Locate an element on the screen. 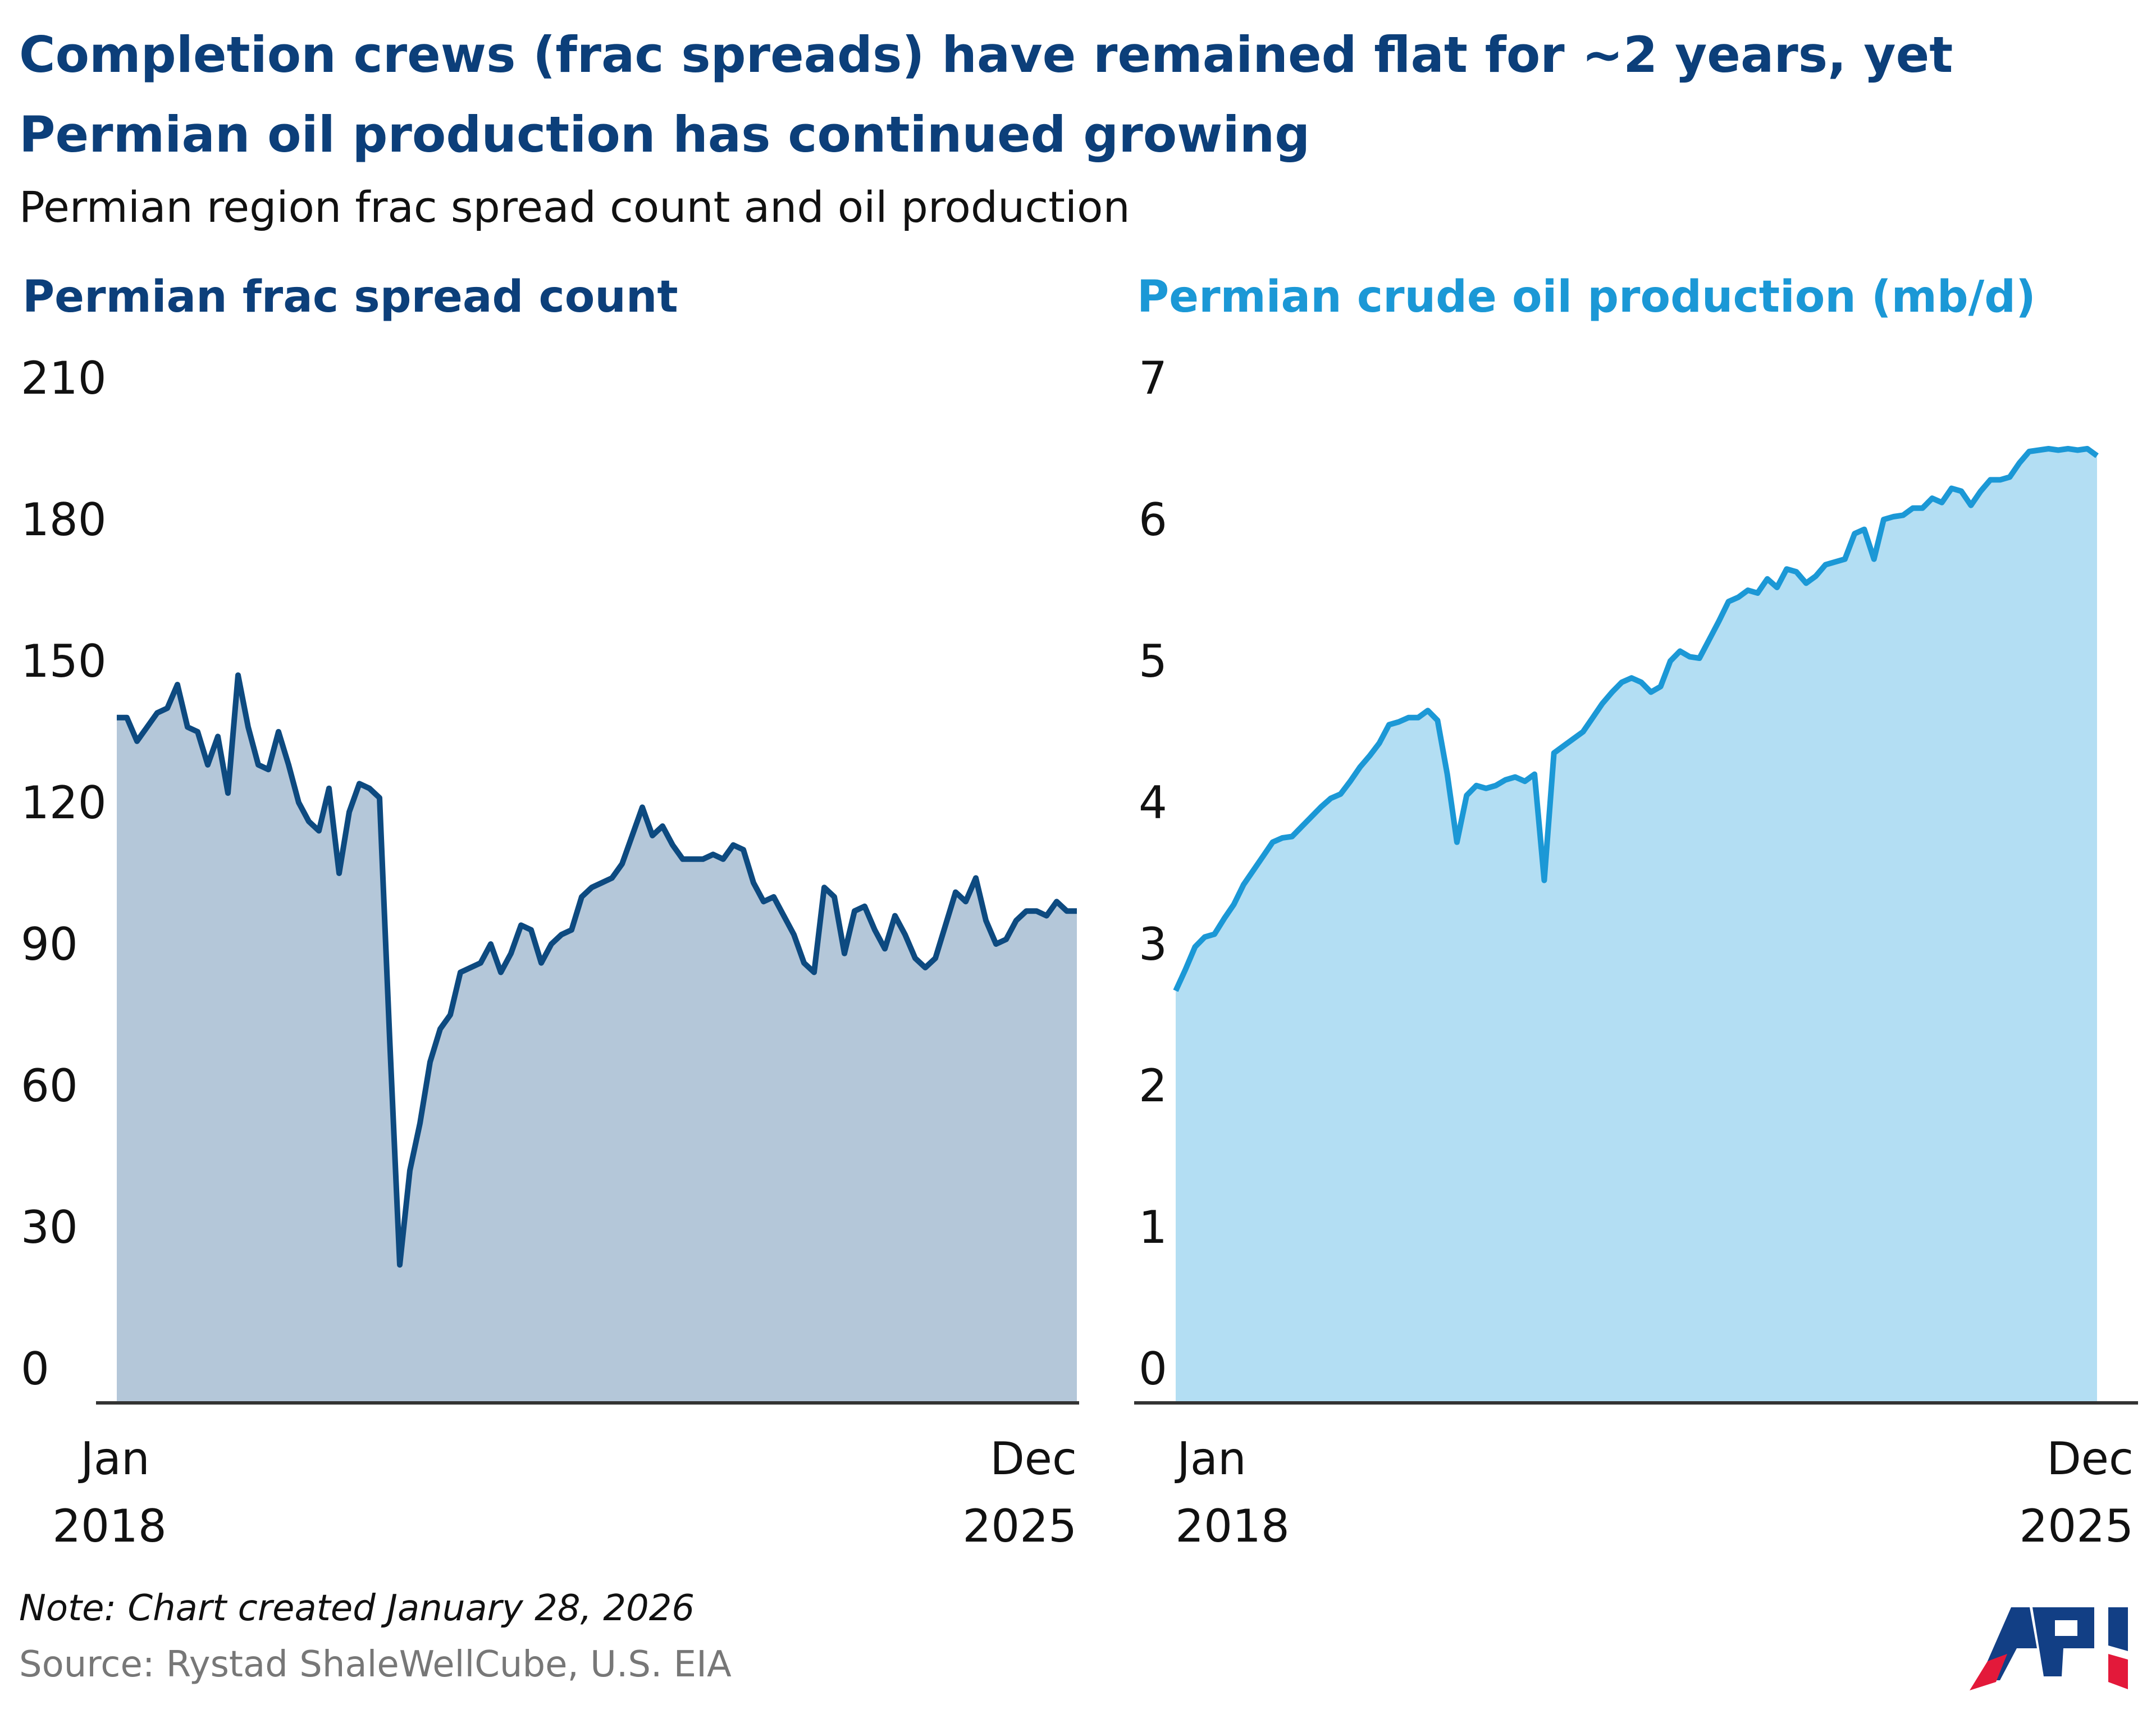  left-ytick-label: 120 is located at coordinates (64, 803).